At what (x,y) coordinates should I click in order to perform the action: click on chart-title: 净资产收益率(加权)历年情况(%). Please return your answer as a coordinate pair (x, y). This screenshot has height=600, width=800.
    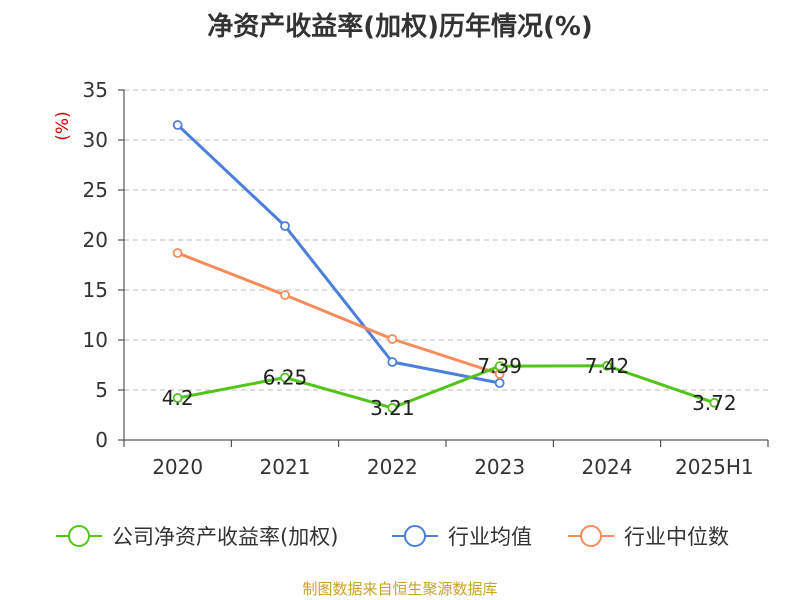
    Looking at the image, I should click on (400, 27).